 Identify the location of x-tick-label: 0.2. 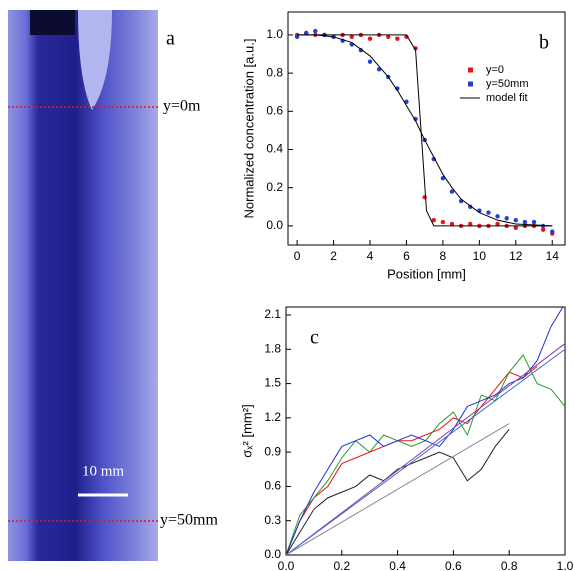
(341, 565).